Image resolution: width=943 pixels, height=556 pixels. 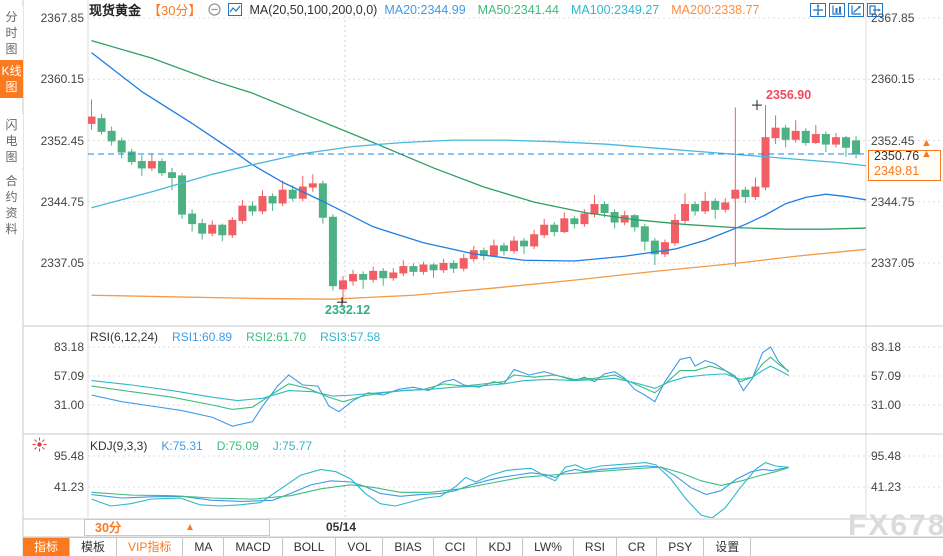 I want to click on rsi-lines-layer, so click(x=440, y=386).